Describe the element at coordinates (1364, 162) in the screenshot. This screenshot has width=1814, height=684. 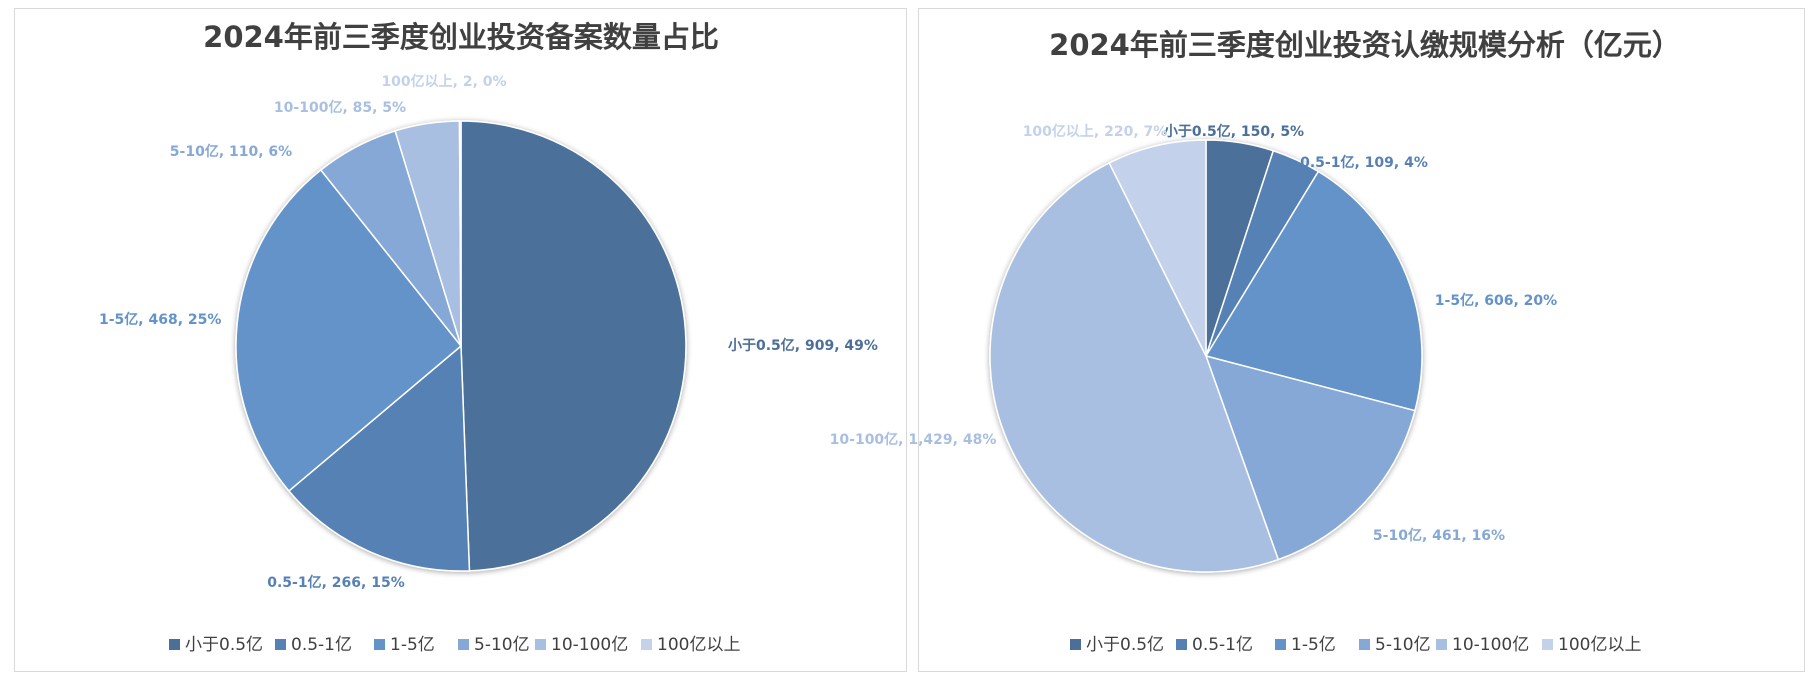
I see `data-label: 0.5-1亿, 109, 4%` at that location.